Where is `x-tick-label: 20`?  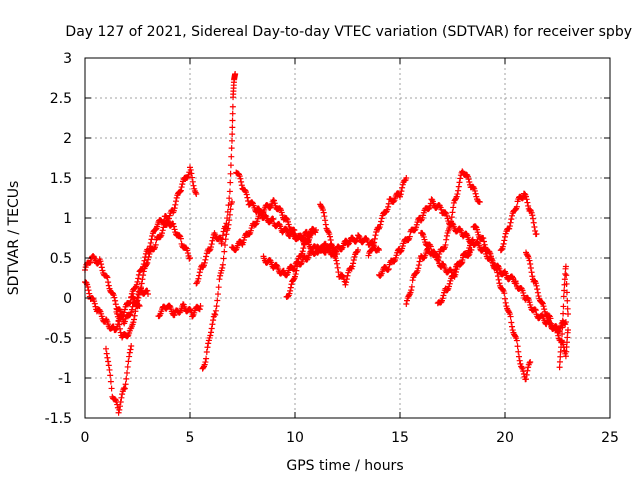
x-tick-label: 20 is located at coordinates (505, 438).